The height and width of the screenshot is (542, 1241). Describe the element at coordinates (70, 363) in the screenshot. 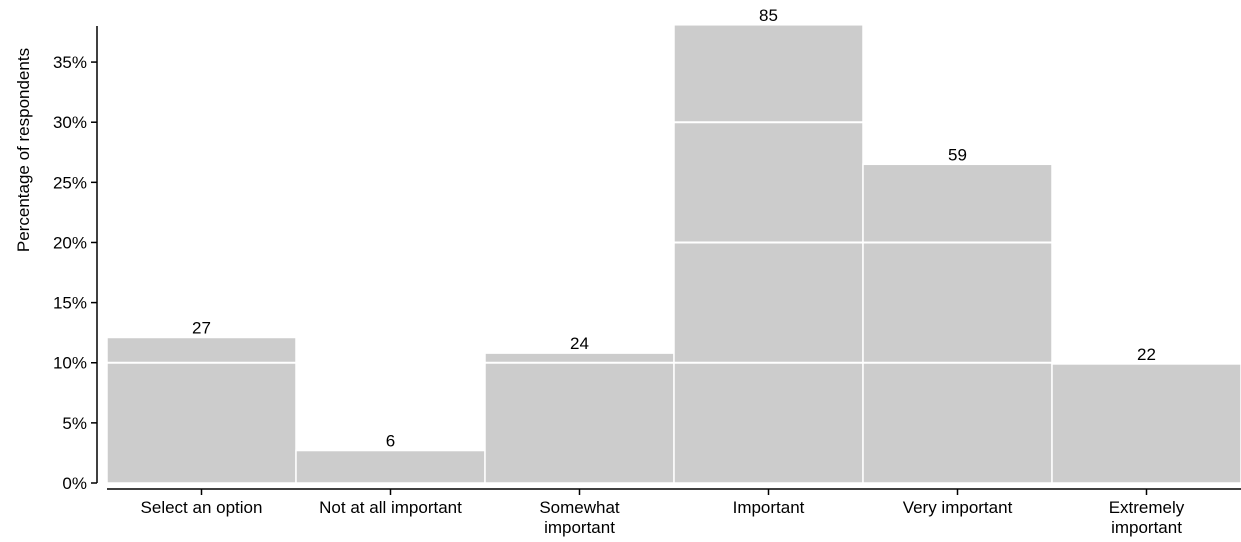

I see `y-tick-label-10: 10%` at that location.